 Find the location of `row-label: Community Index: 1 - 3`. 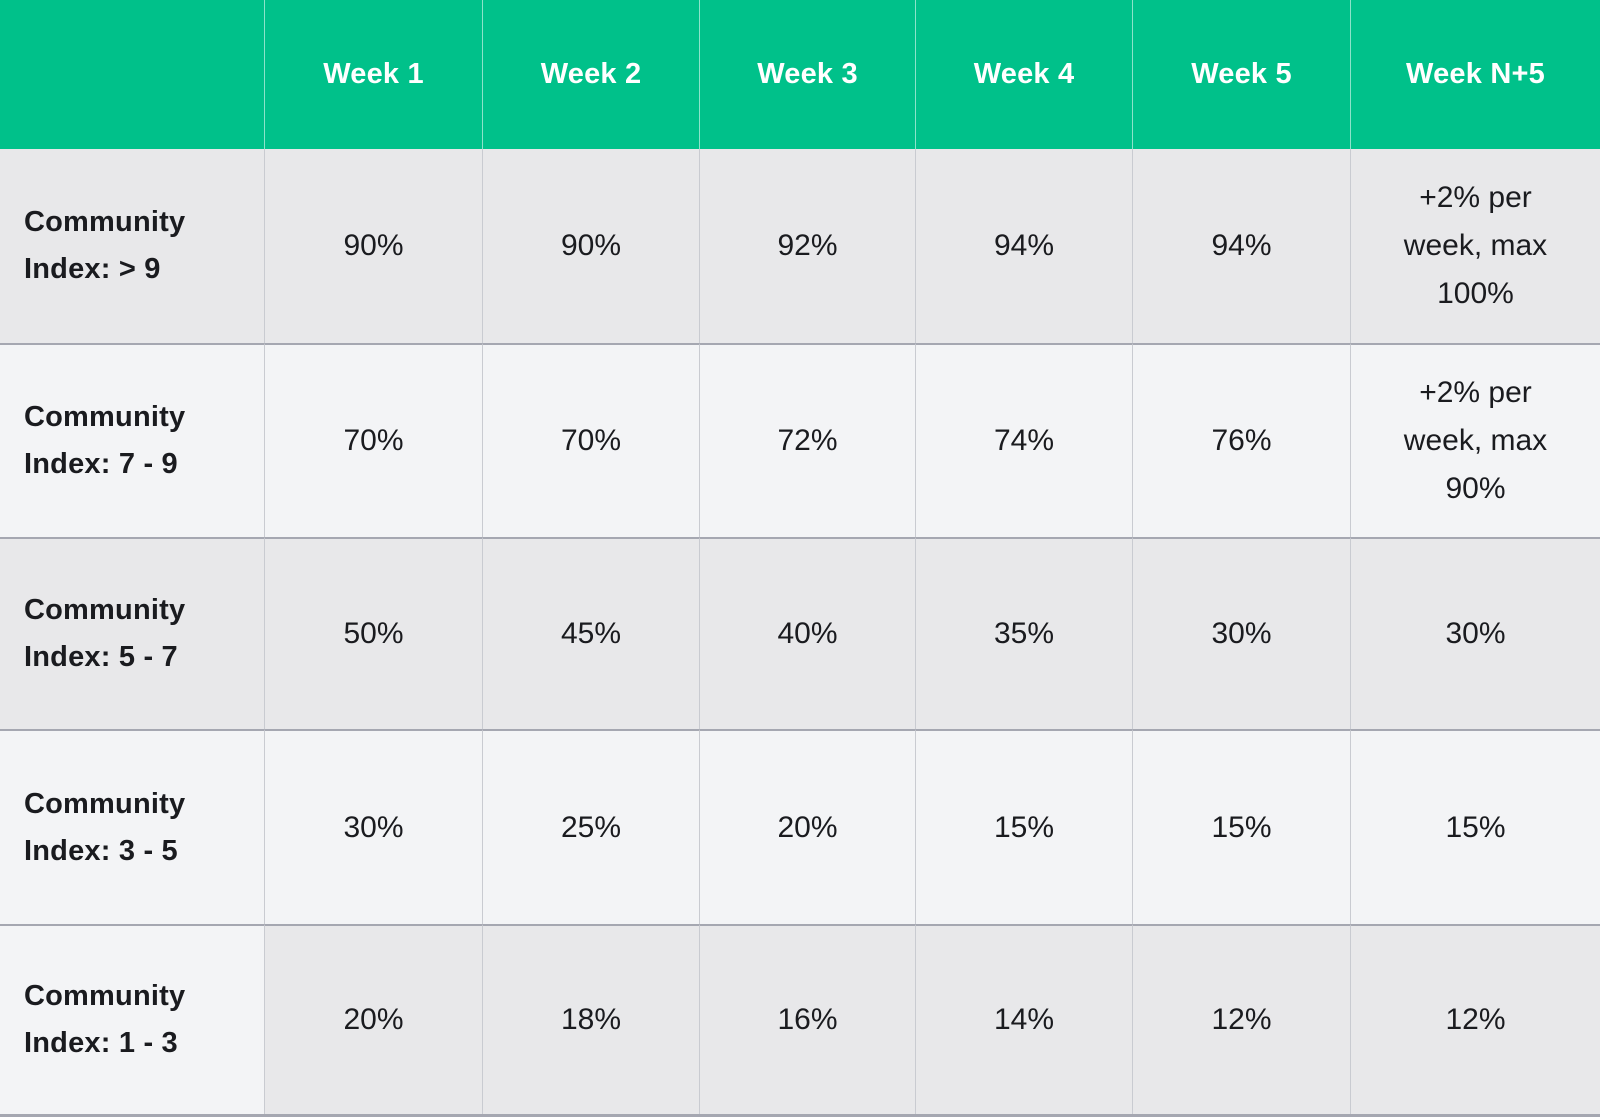

row-label: Community Index: 1 - 3 is located at coordinates (132, 1019).